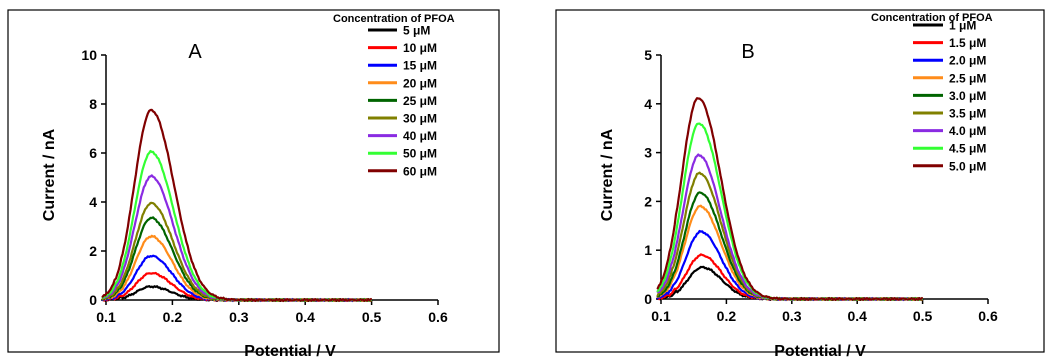 The height and width of the screenshot is (362, 1054). Describe the element at coordinates (967, 96) in the screenshot. I see `legend-label: 3.0 μM` at that location.